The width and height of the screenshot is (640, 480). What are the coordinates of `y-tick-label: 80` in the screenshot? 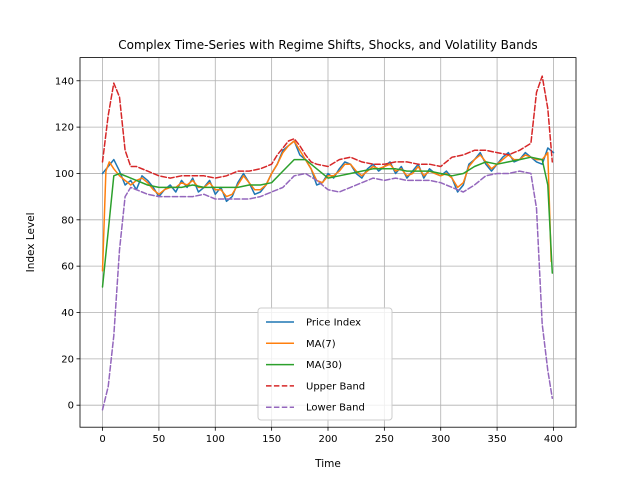 It's located at (67, 220).